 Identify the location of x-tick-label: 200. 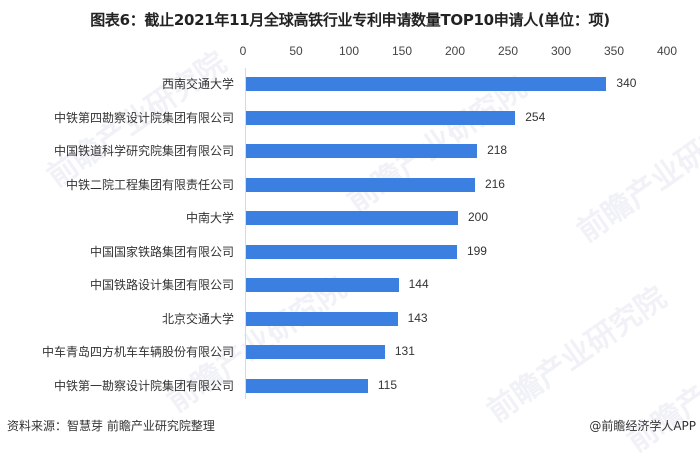
(455, 51).